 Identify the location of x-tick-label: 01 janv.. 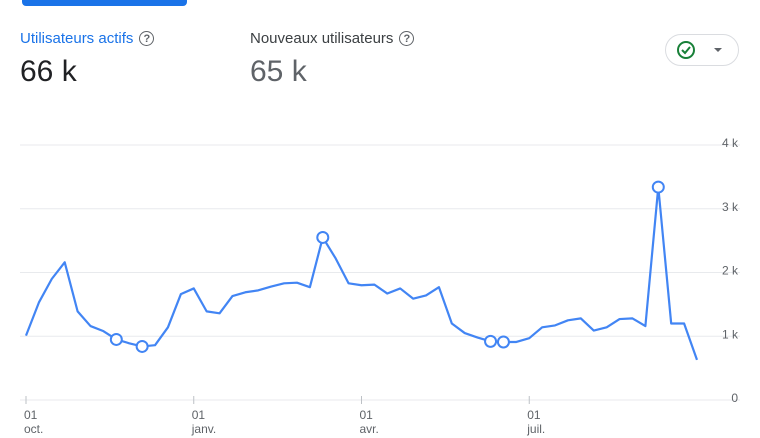
(203, 422).